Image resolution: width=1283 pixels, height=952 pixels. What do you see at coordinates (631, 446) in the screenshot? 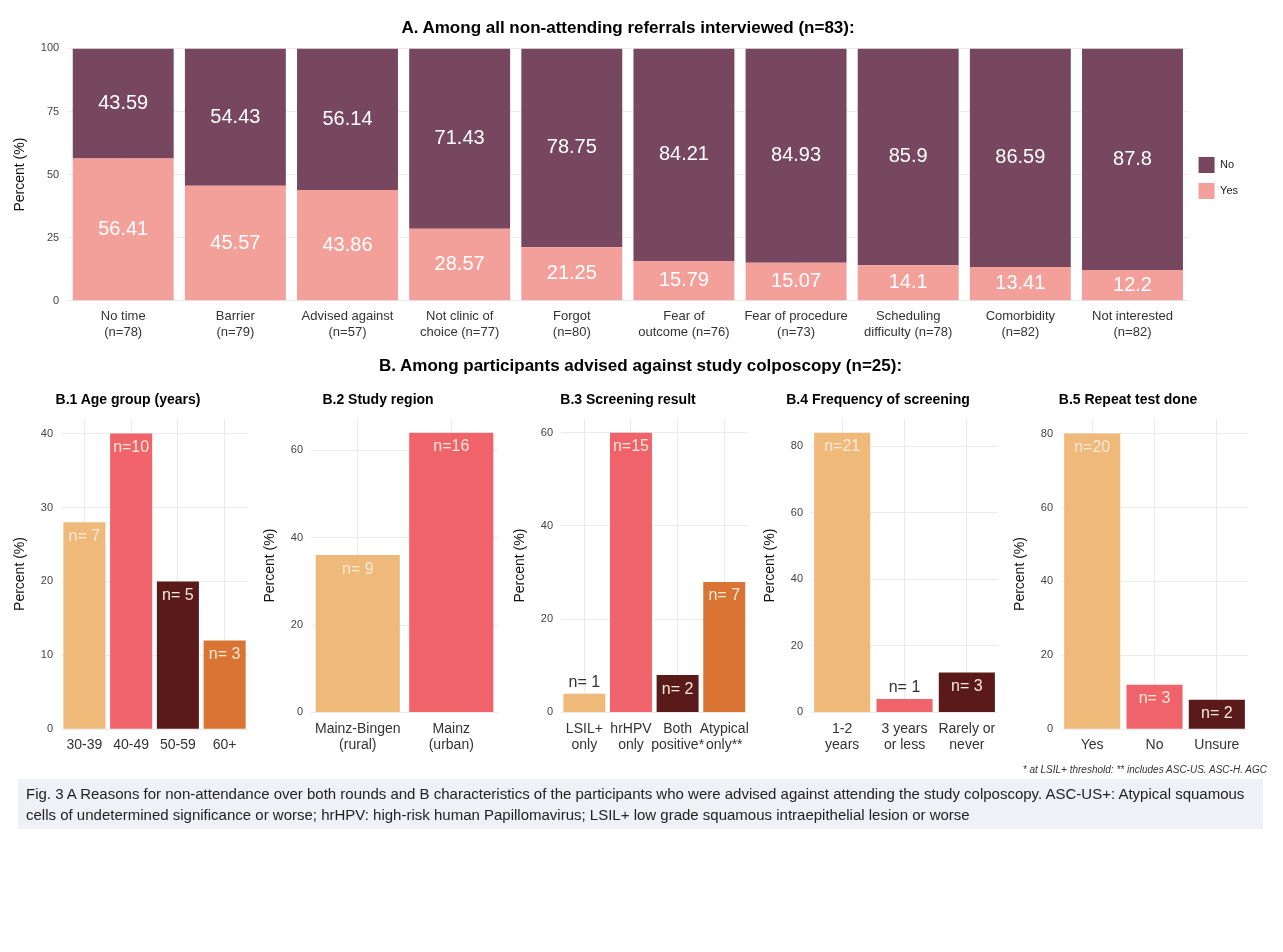
I see `annotation: n=15` at bounding box center [631, 446].